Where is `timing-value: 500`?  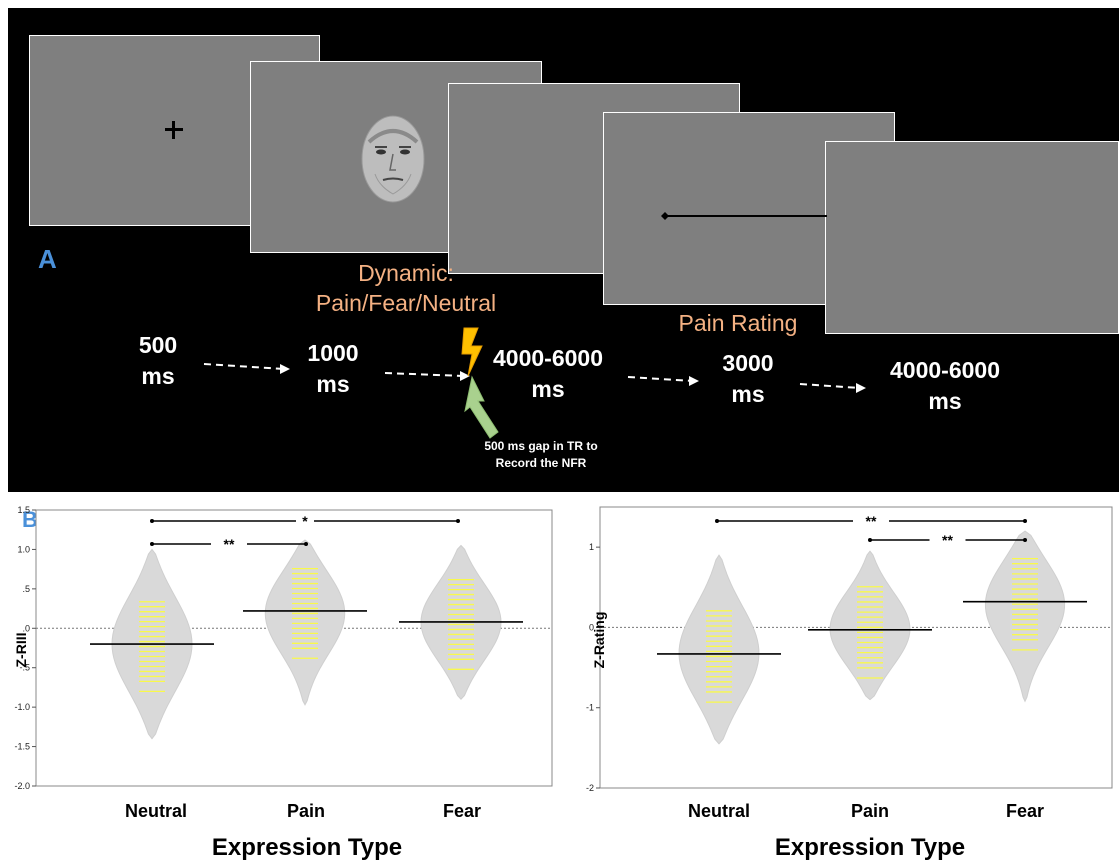 timing-value: 500 is located at coordinates (158, 345).